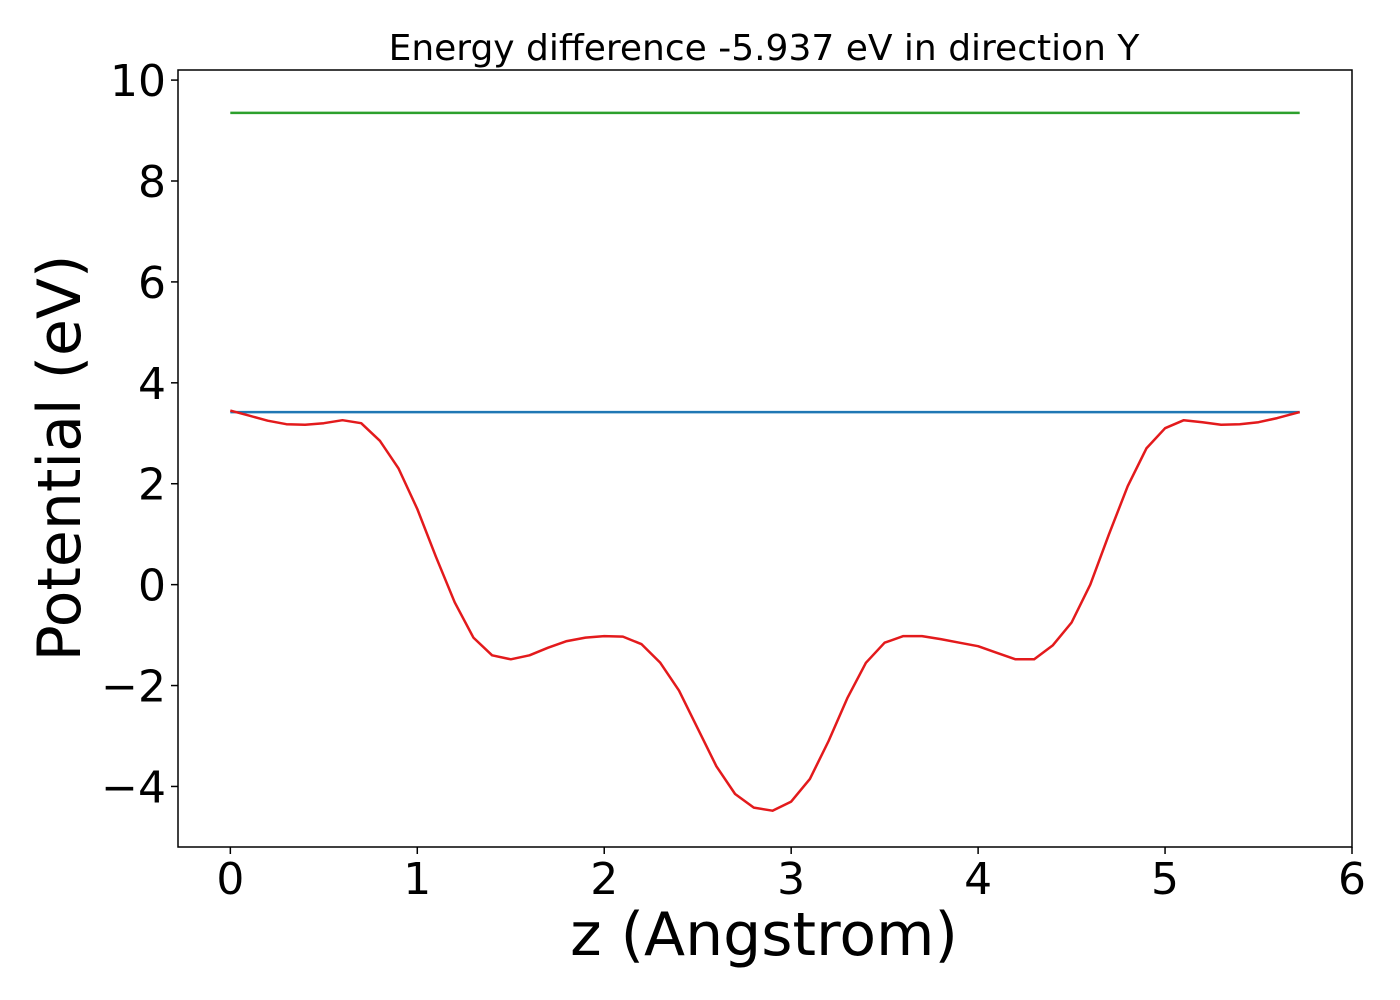 The image size is (1400, 1000). Describe the element at coordinates (417, 879) in the screenshot. I see `x-tick-label: 1` at that location.